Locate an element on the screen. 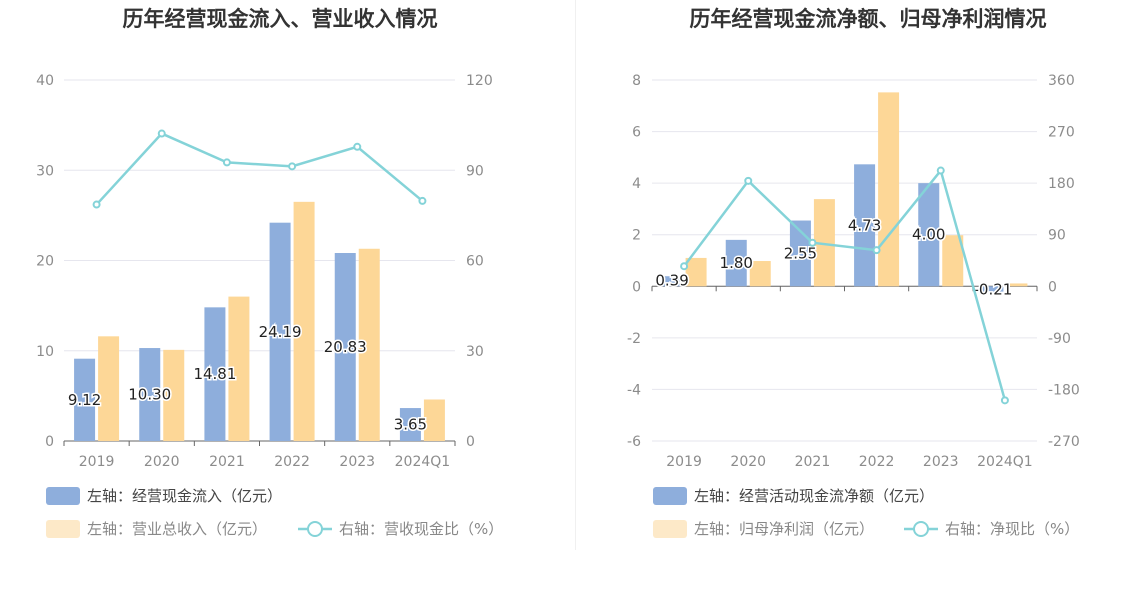  left-axis-tick-label: 20 is located at coordinates (45, 262).